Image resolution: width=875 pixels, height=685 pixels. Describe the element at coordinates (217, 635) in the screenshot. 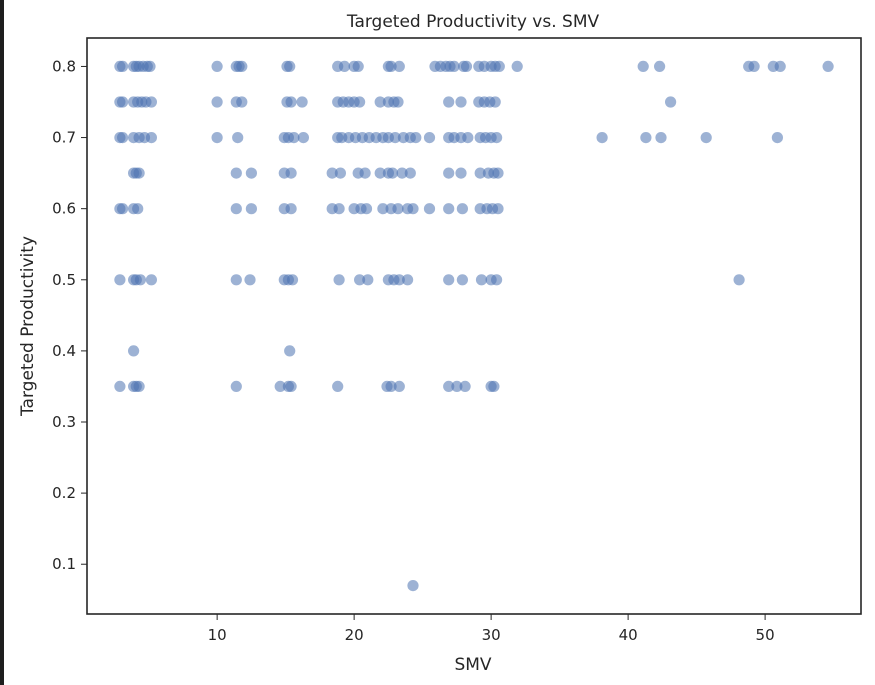

I see `x-tick-label: 10` at that location.